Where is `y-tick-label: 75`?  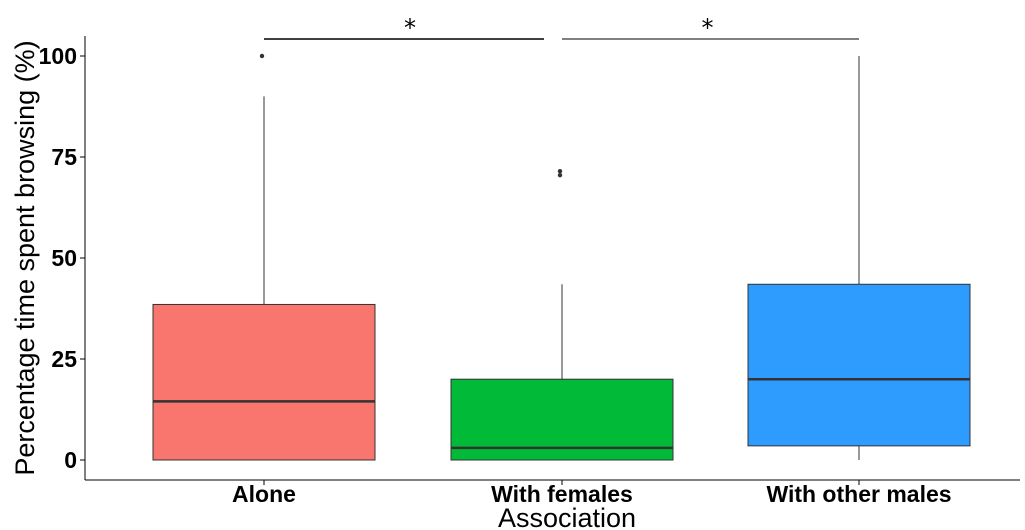 y-tick-label: 75 is located at coordinates (64, 157).